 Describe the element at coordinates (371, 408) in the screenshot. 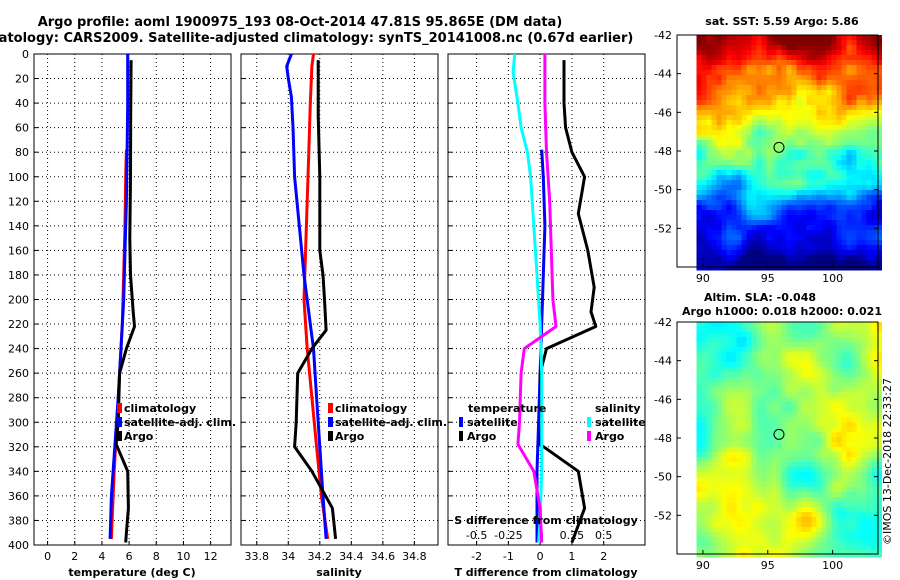

I see `sal-legend-climatology-label: climatology` at that location.